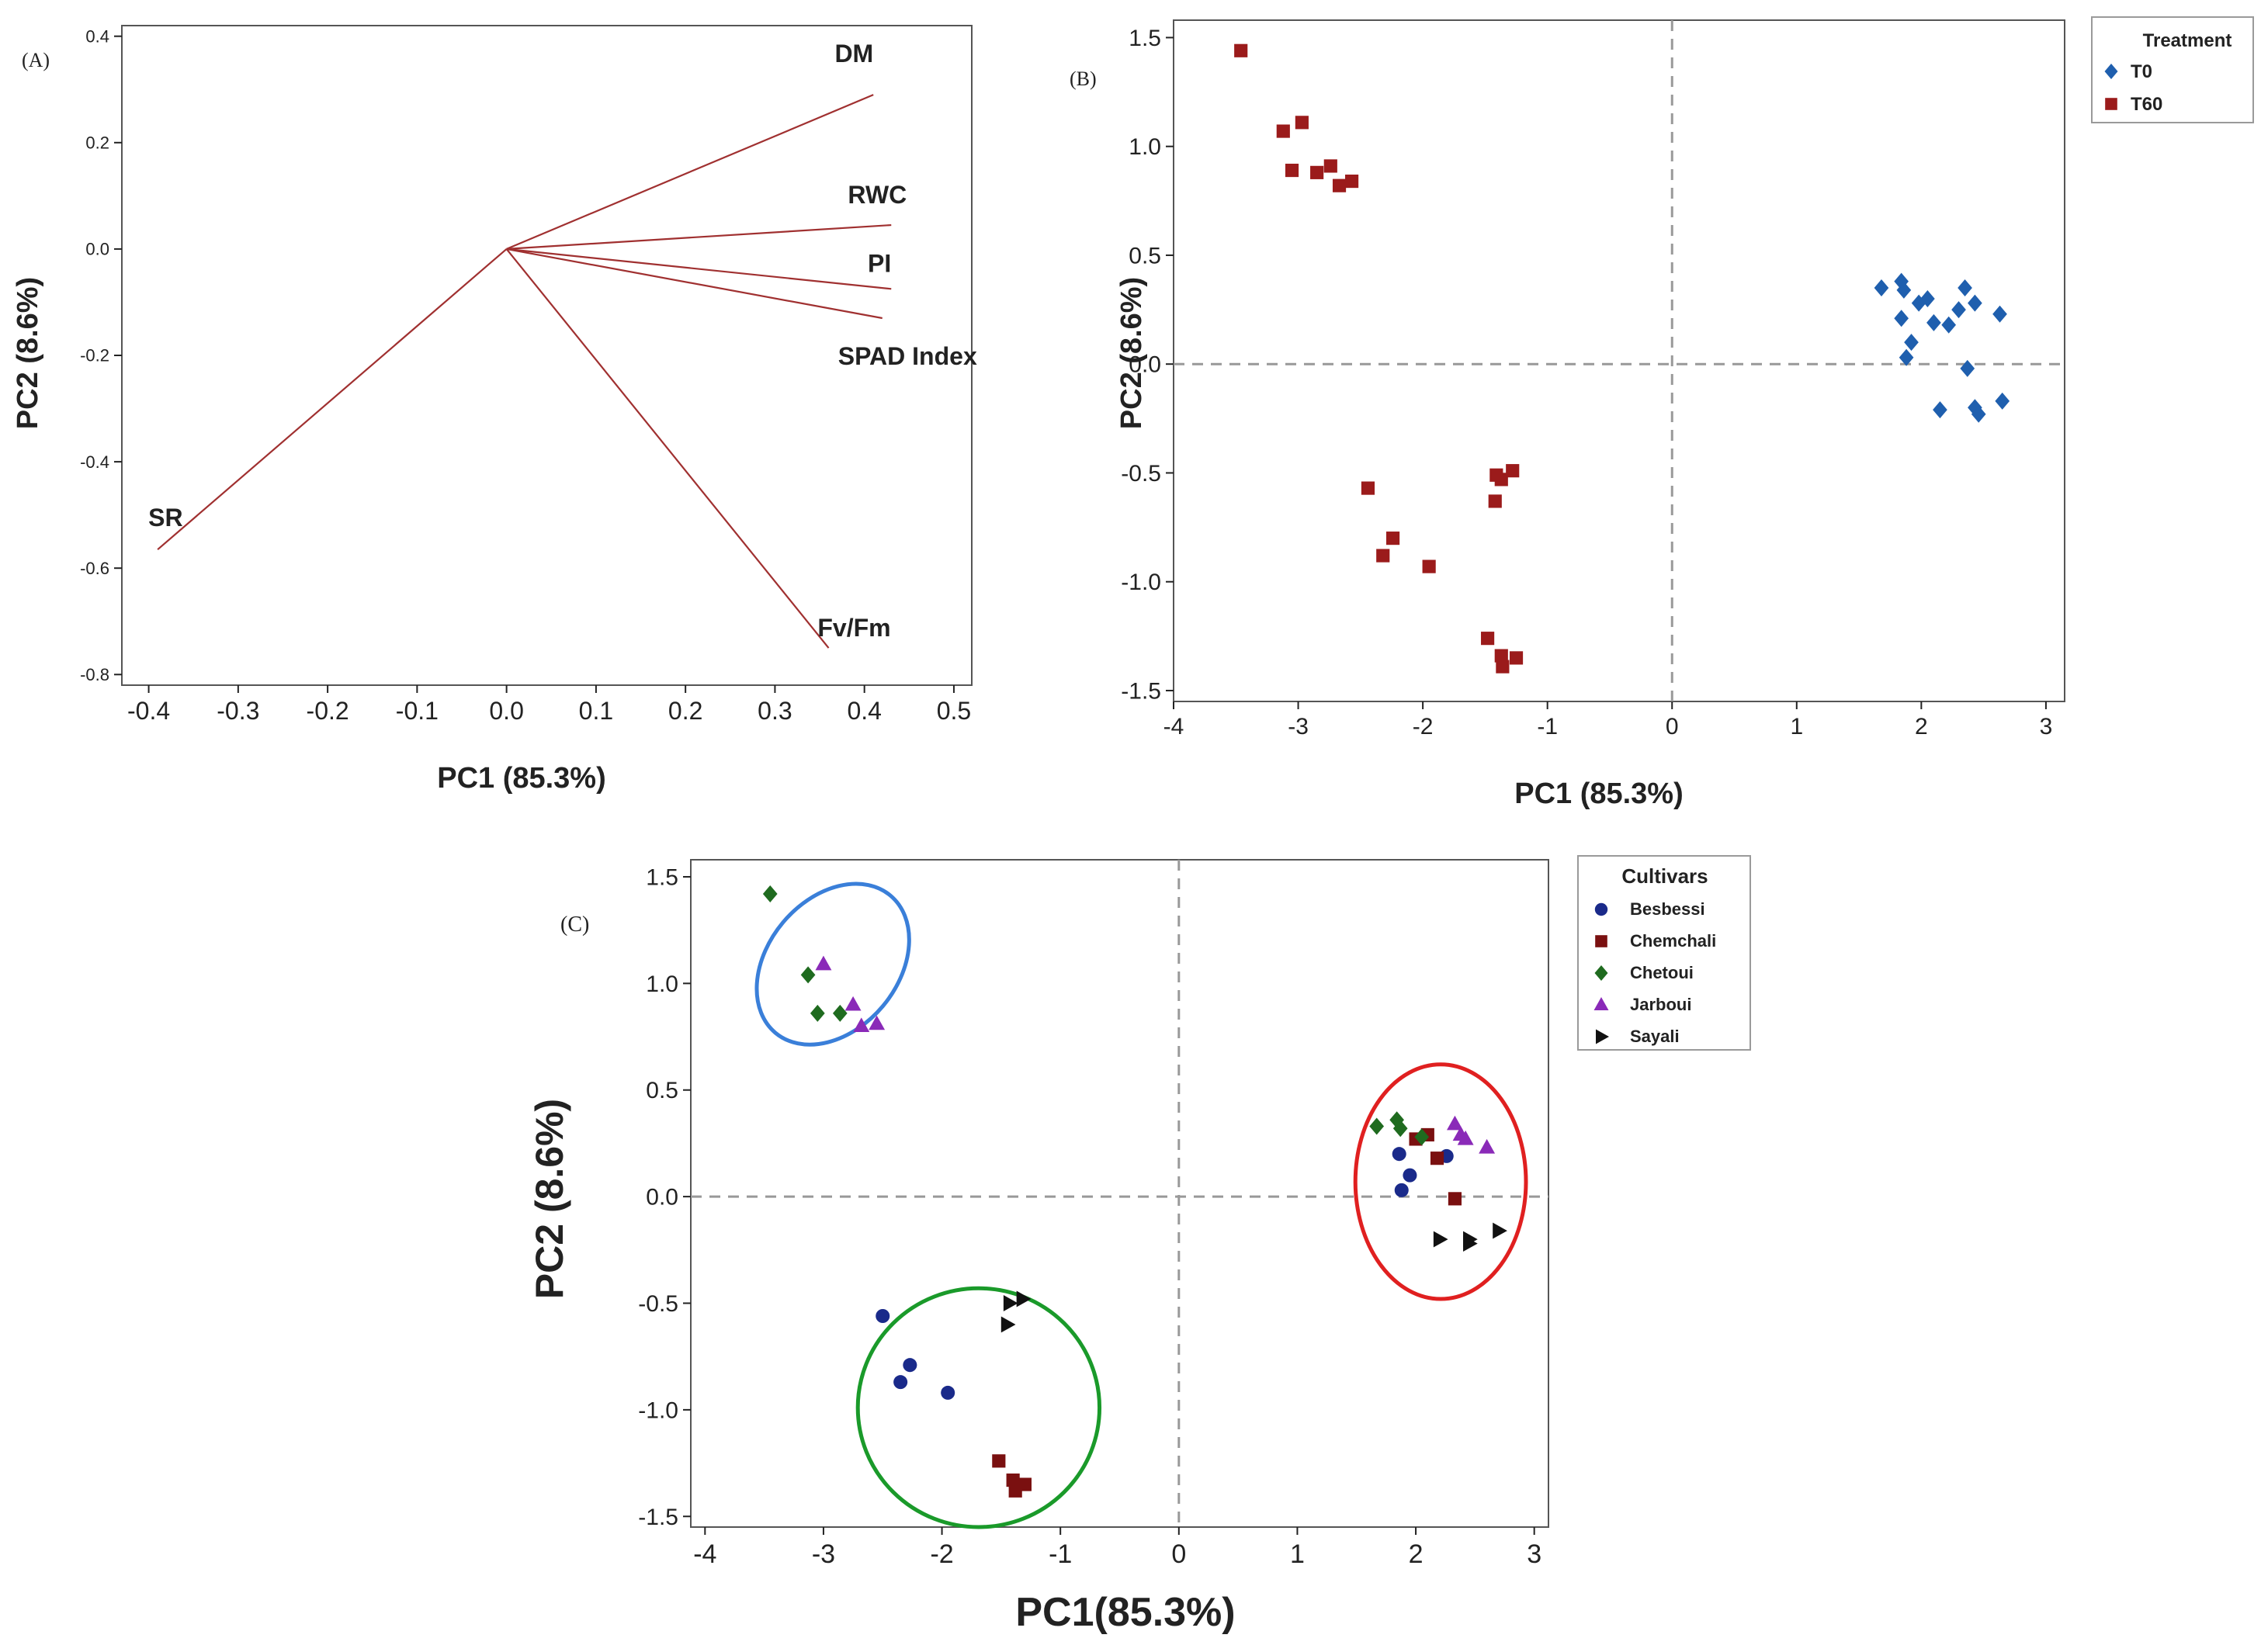  Describe the element at coordinates (658, 1410) in the screenshot. I see `panel-c-ytick-label: -1.0` at that location.